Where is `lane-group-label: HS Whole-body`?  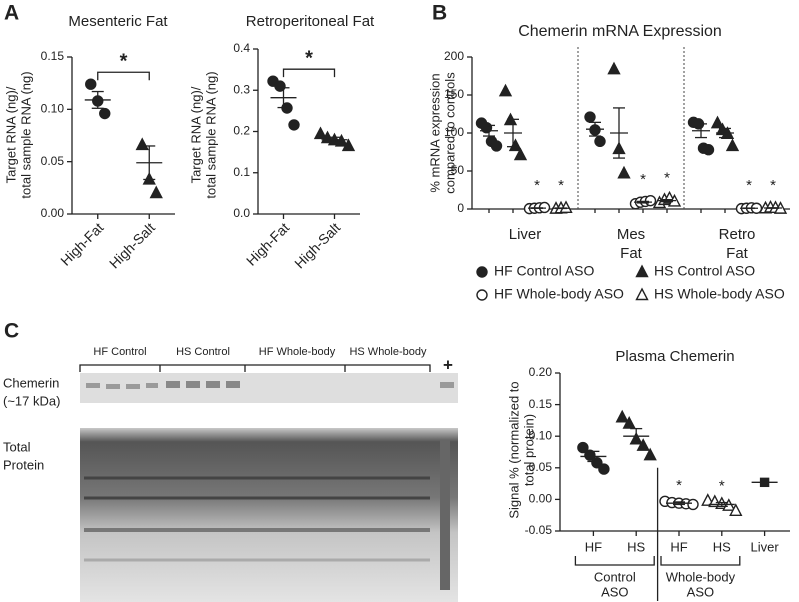
lane-group-label: HS Whole-body is located at coordinates (388, 352).